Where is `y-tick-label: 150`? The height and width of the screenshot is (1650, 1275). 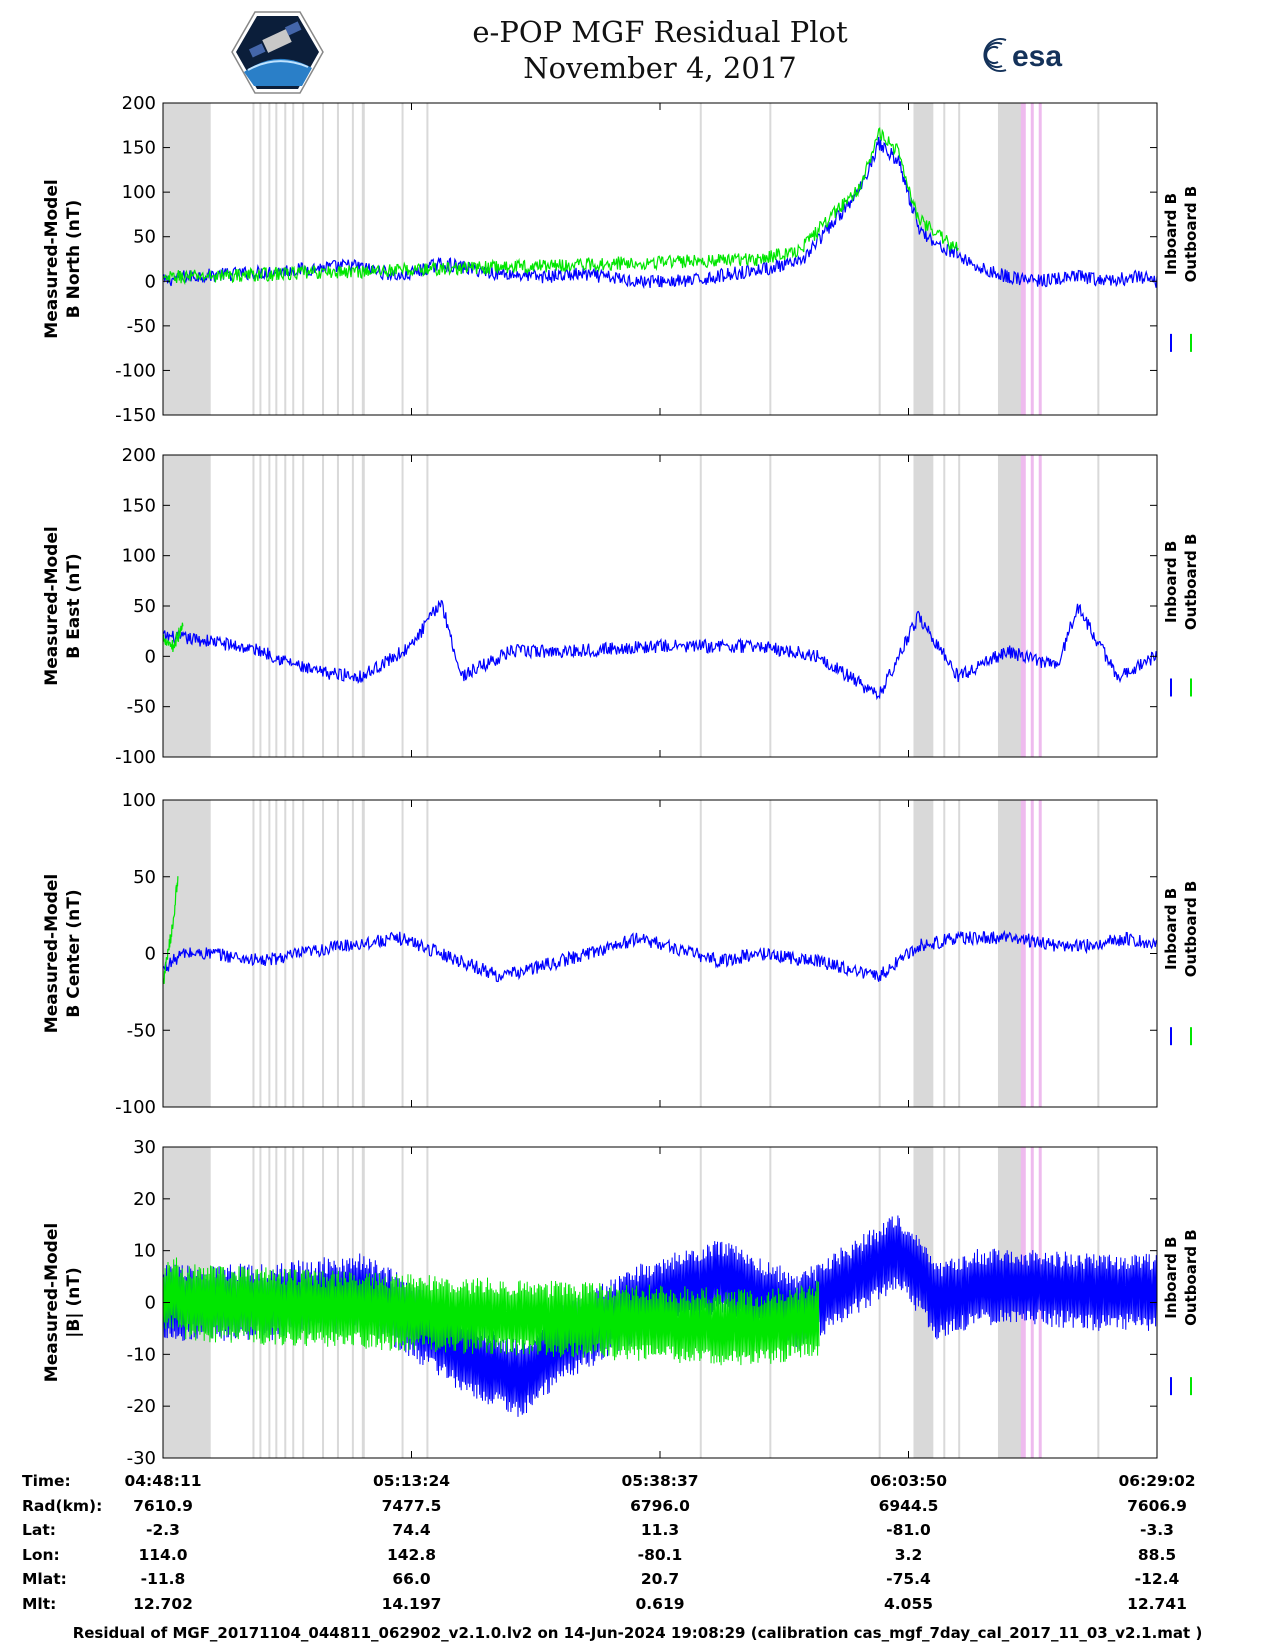 y-tick-label: 150 is located at coordinates (139, 148).